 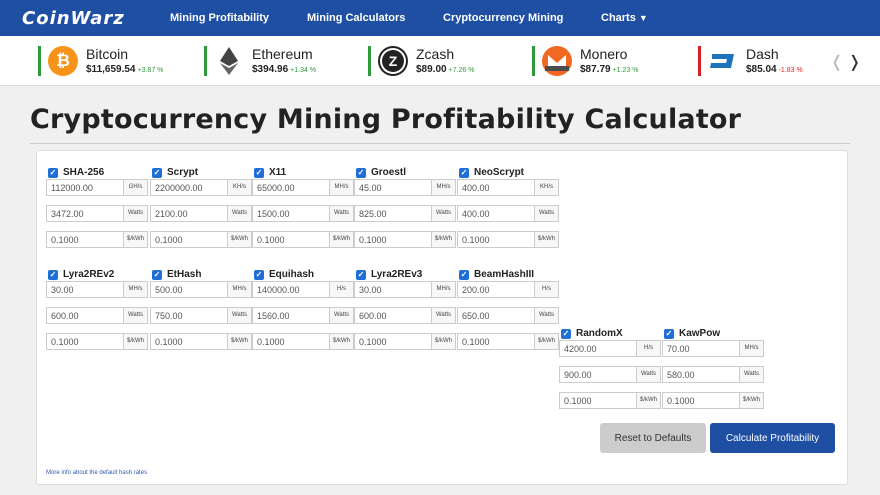 What do you see at coordinates (303, 187) in the screenshot?
I see `hashrate-input: 65000.00 MH/s` at bounding box center [303, 187].